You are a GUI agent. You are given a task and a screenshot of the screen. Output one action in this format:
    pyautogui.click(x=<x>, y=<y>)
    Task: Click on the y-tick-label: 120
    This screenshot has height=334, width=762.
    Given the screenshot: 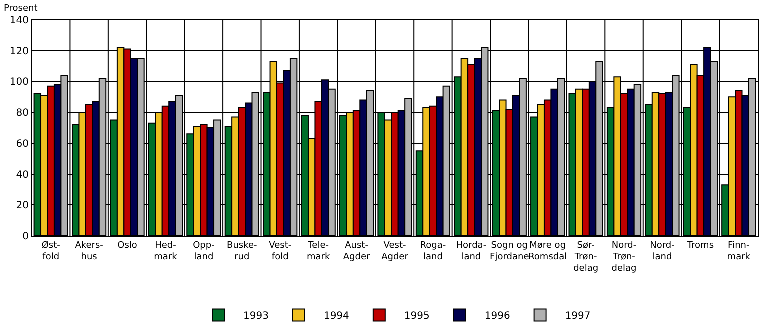 What is the action you would take?
    pyautogui.click(x=19, y=52)
    